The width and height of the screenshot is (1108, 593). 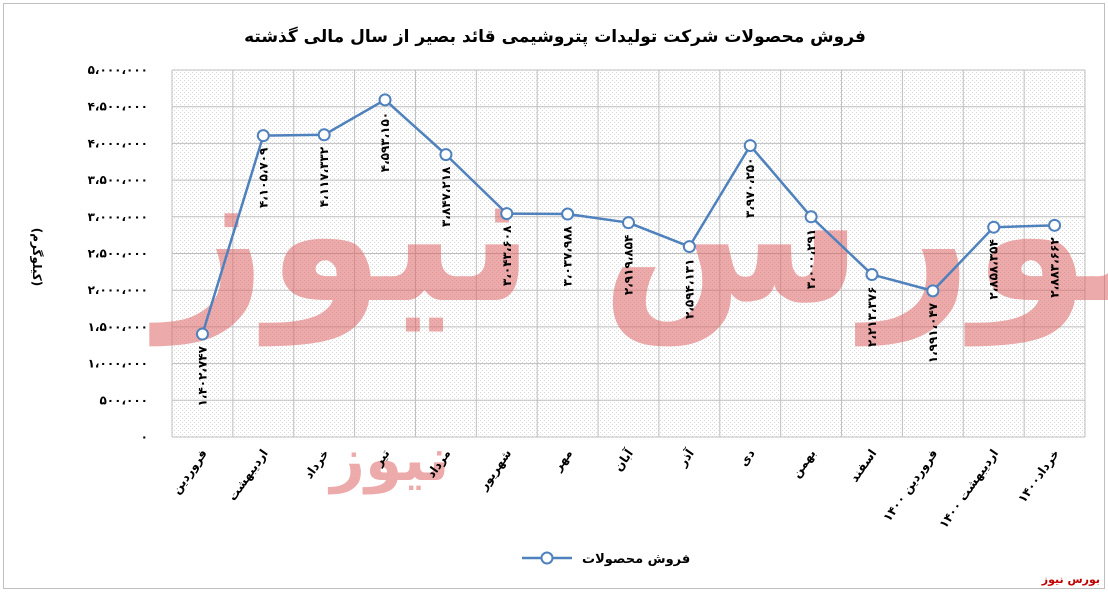 I want to click on y-tick-label: ۳،۰۰۰،۰۰۰, so click(x=118, y=217).